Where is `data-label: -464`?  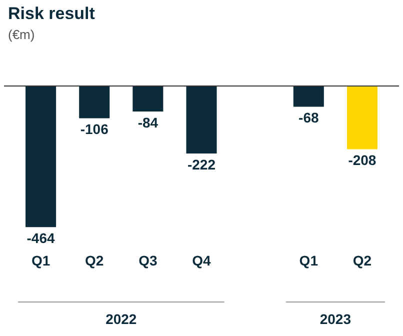 data-label: -464 is located at coordinates (41, 238).